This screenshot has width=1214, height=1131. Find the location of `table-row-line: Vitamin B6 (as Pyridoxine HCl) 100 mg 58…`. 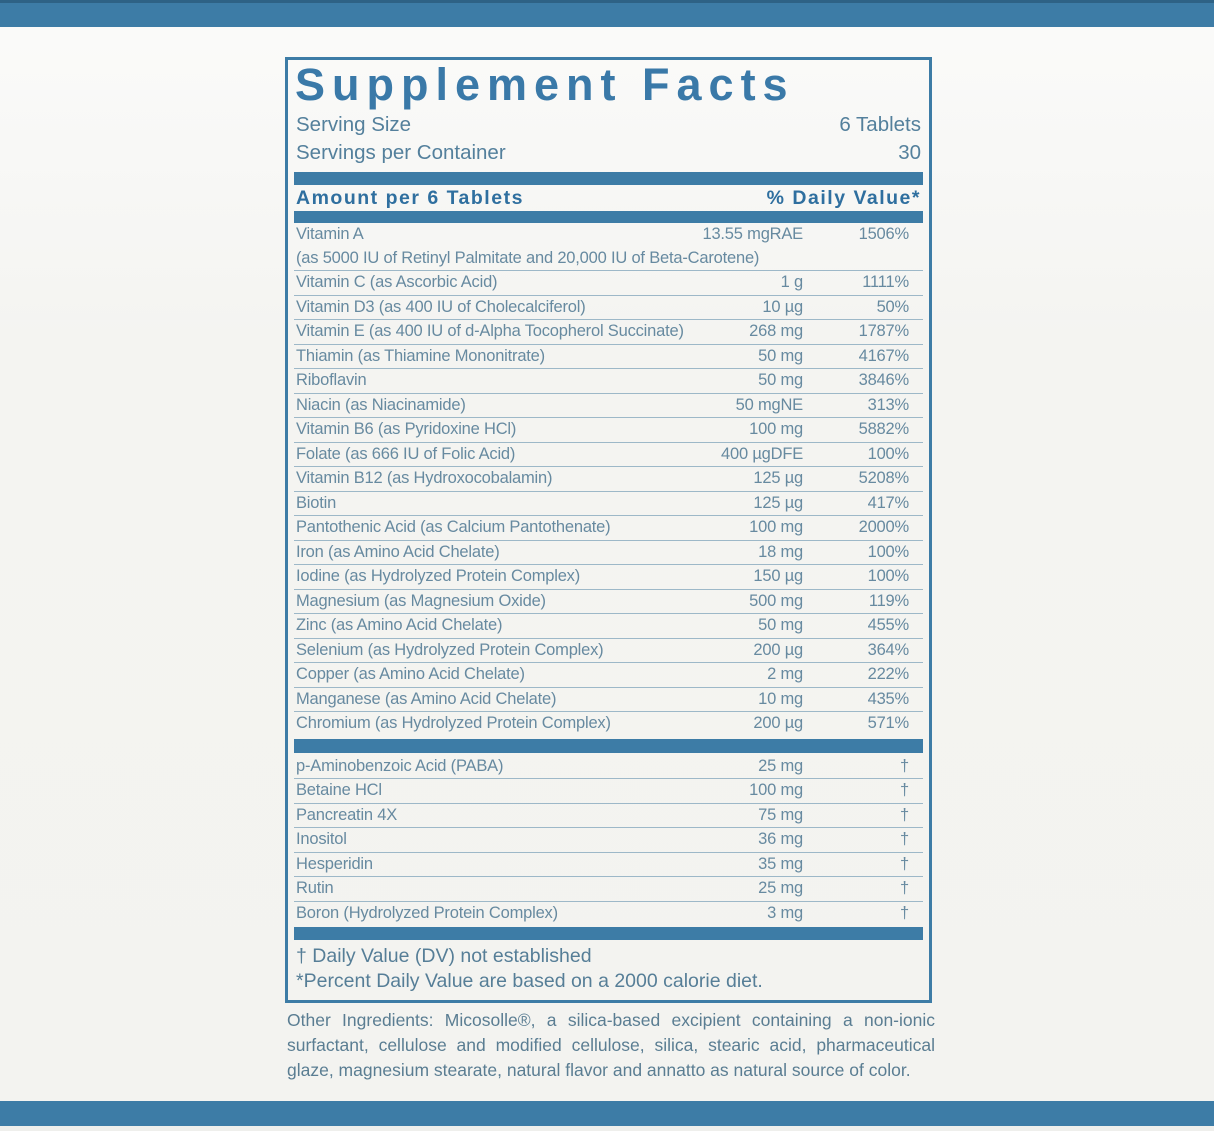

table-row-line: Vitamin B6 (as Pyridoxine HCl) 100 mg 58… is located at coordinates (608, 430).